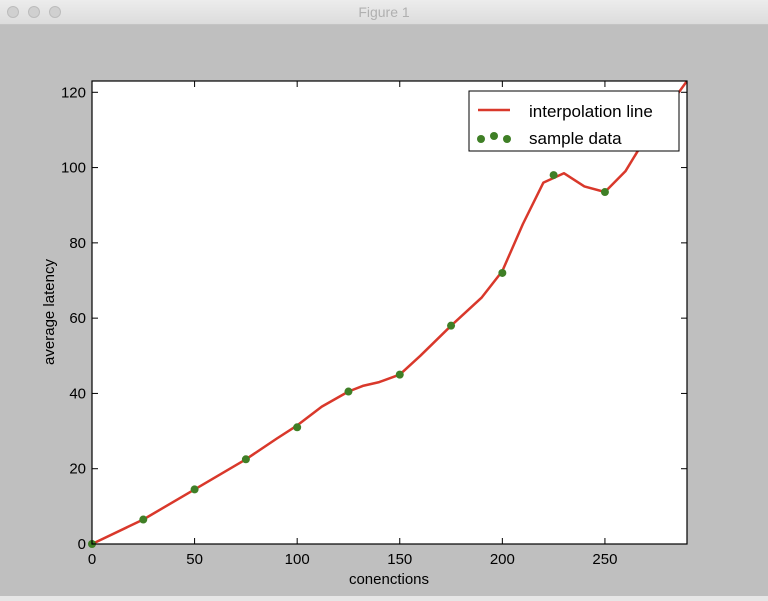  I want to click on maximize-window-button, so click(55, 12).